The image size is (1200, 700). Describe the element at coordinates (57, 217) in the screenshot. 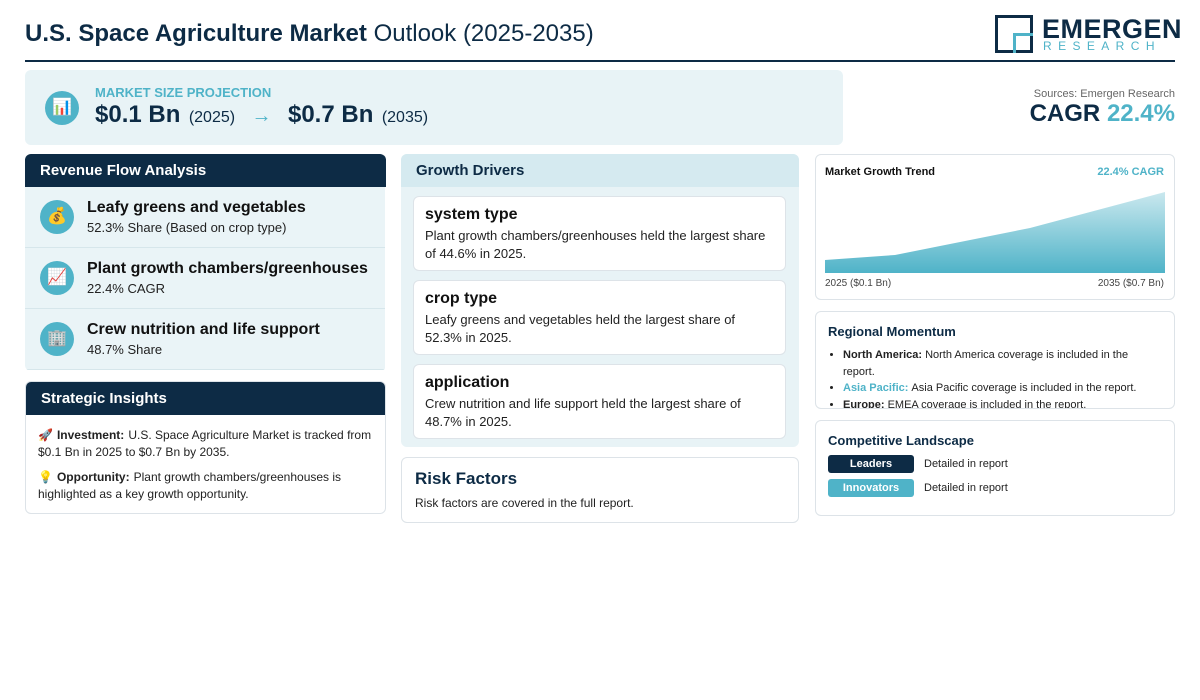

I see `item-icon: 💰` at that location.